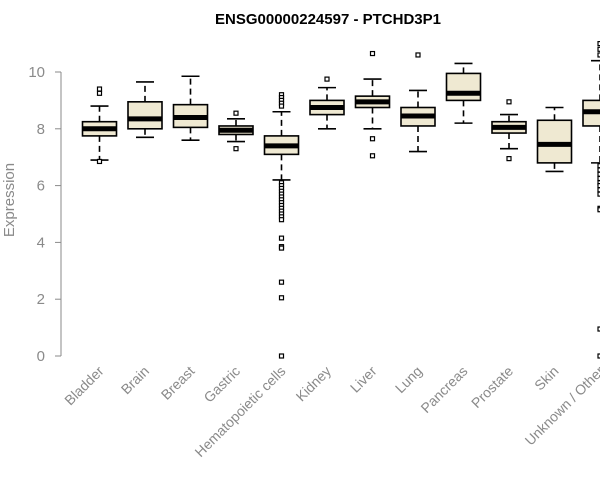 The image size is (600, 500). Describe the element at coordinates (281, 225) in the screenshot. I see `box-hematopoietic-cells` at that location.